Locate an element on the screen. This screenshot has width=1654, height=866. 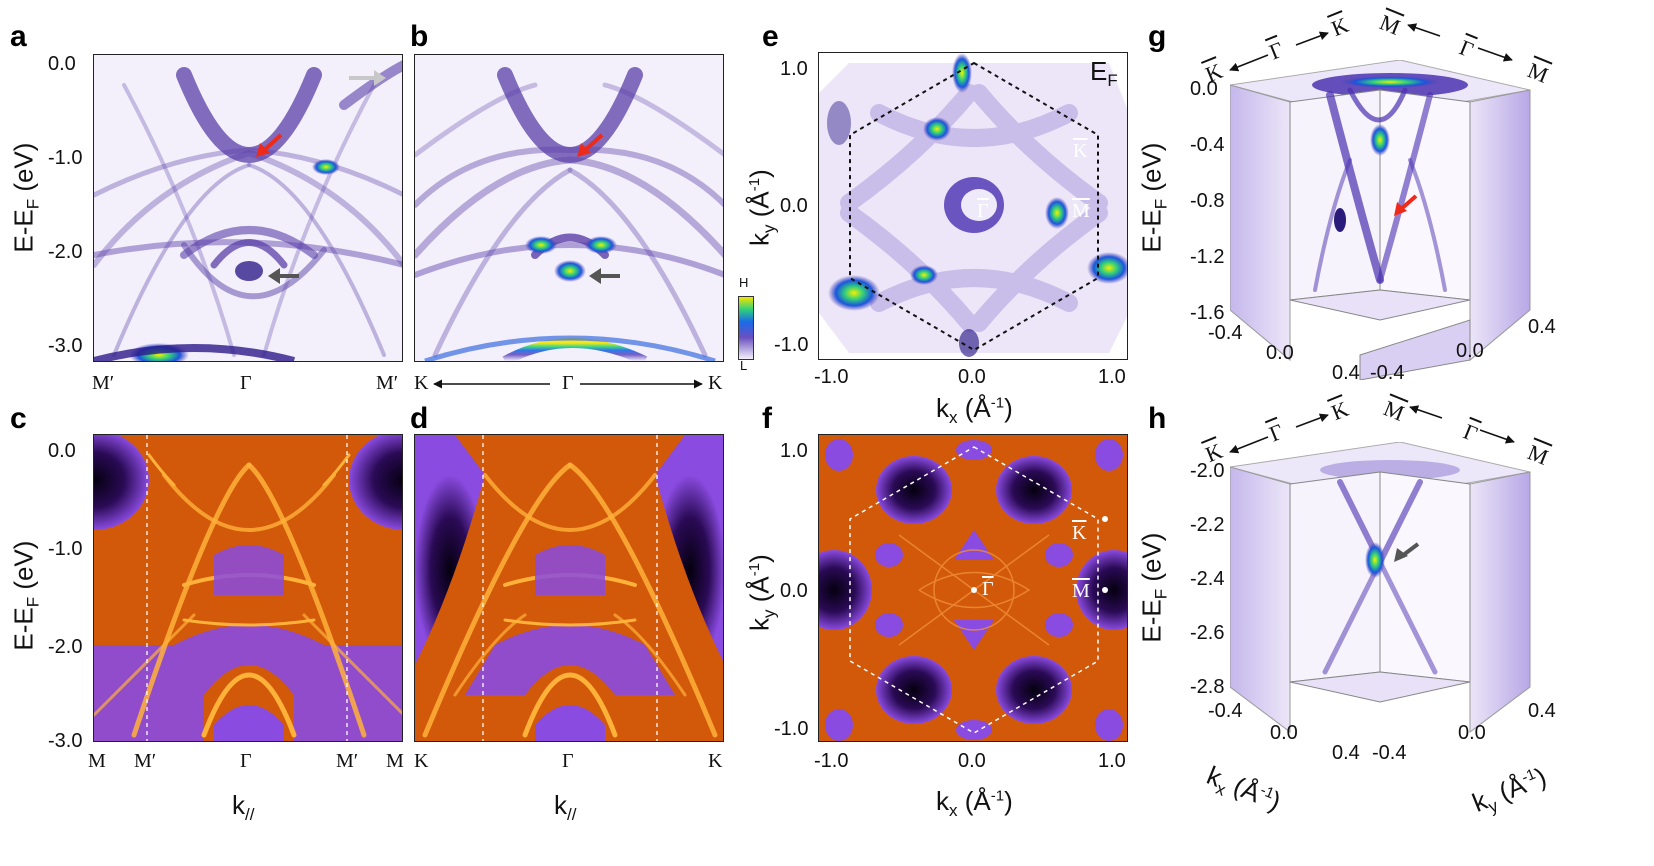
panel-c-calc-plot is located at coordinates (248, 588).